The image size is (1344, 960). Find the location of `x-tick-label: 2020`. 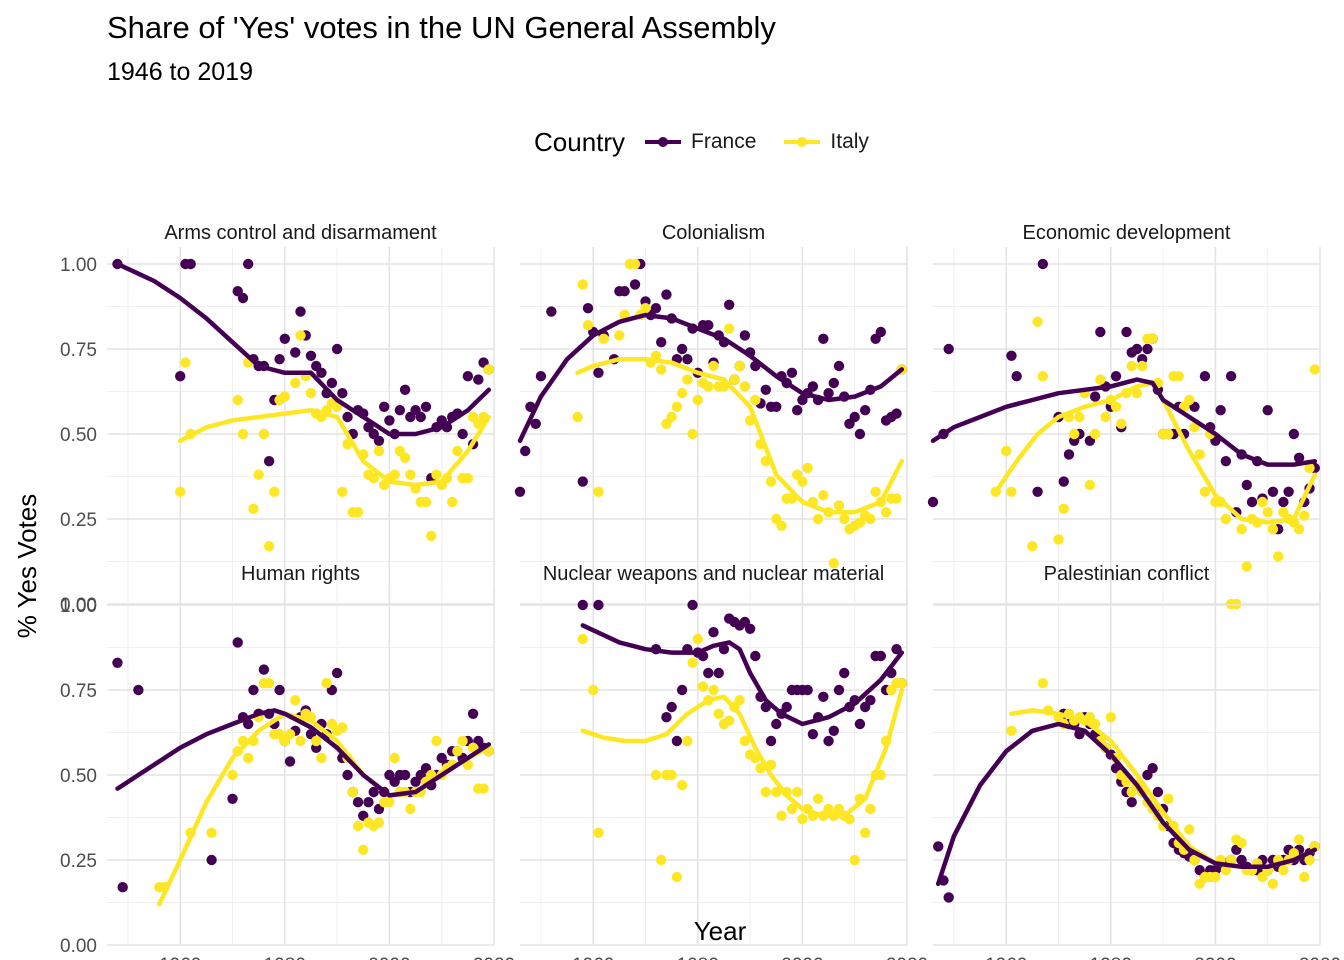

x-tick-label: 2020 is located at coordinates (494, 957).